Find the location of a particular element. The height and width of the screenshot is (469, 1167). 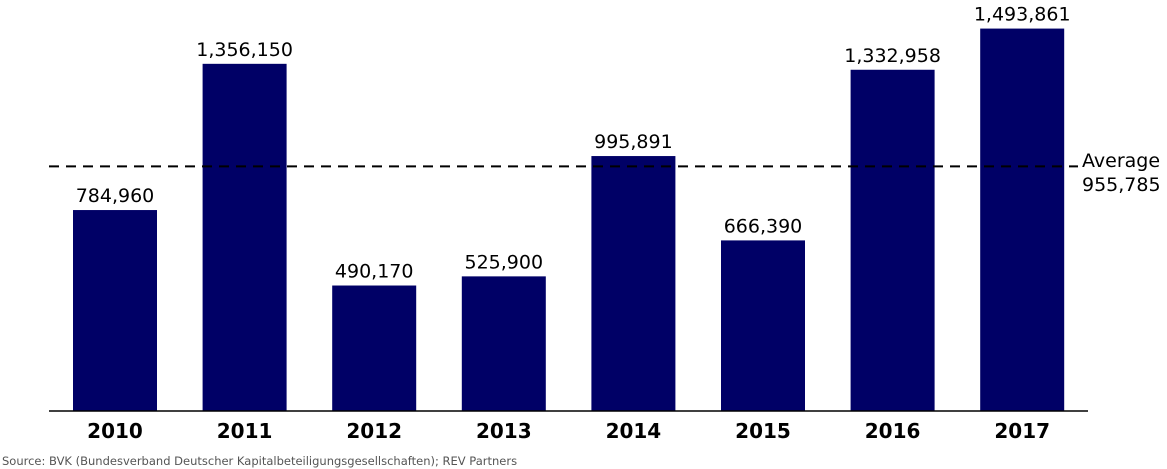

bar-2010 is located at coordinates (115, 310).